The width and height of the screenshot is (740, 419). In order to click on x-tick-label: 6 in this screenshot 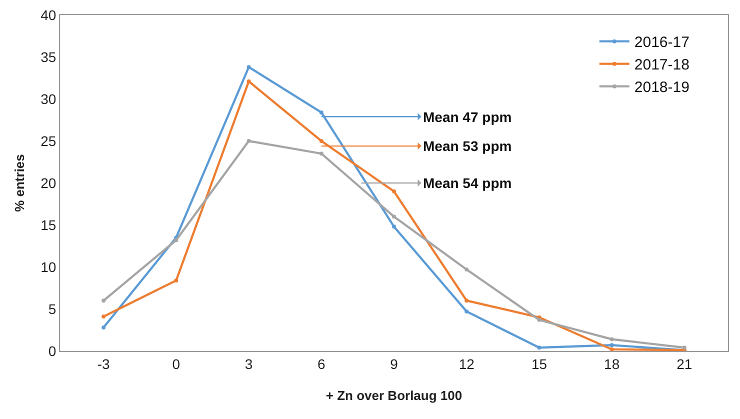, I will do `click(321, 364)`.